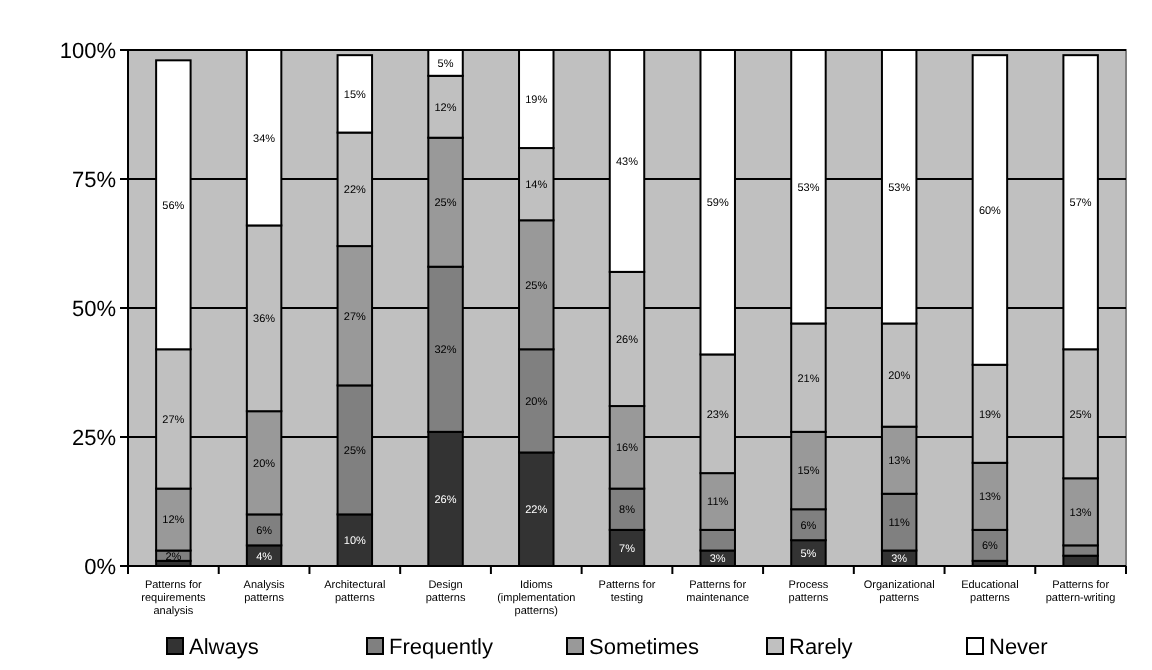 Image resolution: width=1152 pixels, height=670 pixels. Describe the element at coordinates (1019, 647) in the screenshot. I see `legend-label: Never` at that location.